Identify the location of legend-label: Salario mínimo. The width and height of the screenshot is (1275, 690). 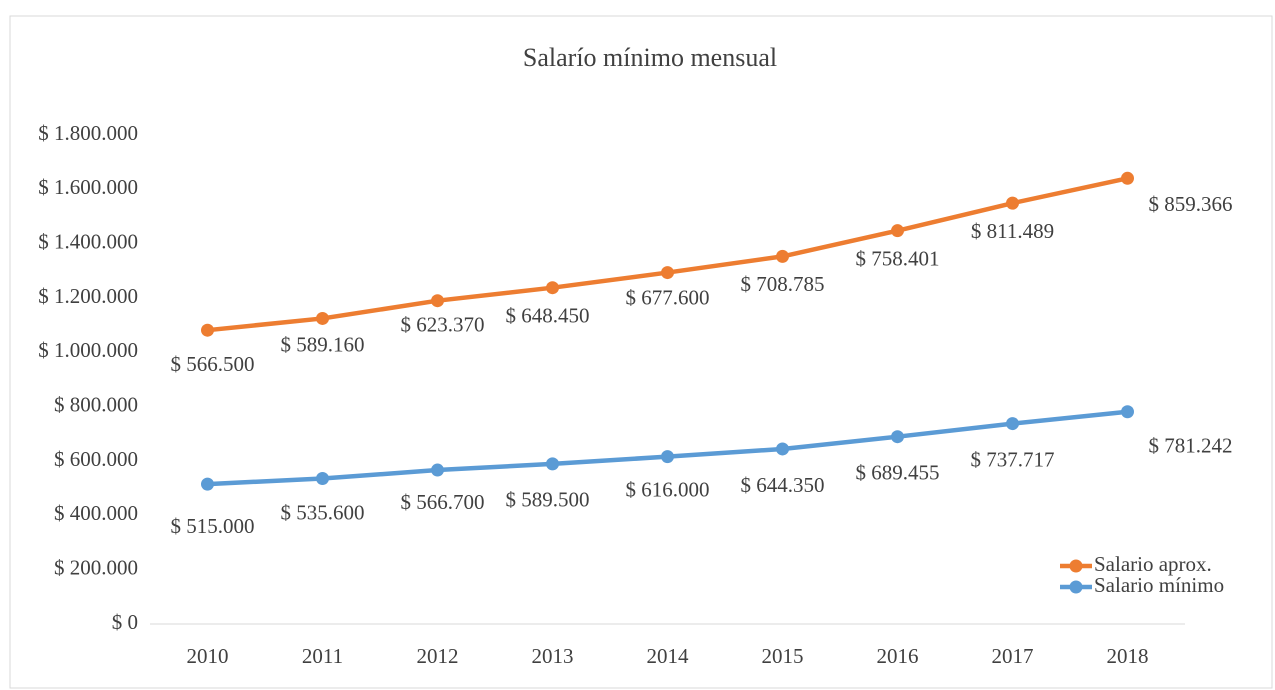
(1159, 585).